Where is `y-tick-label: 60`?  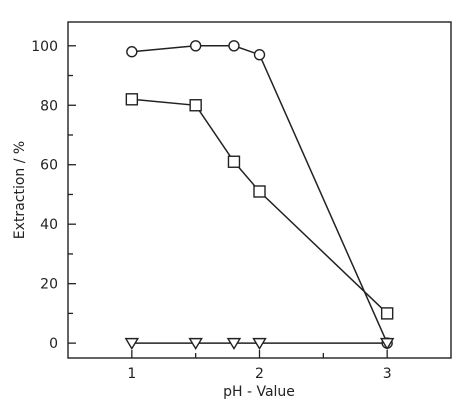
y-tick-label: 60 is located at coordinates (49, 166).